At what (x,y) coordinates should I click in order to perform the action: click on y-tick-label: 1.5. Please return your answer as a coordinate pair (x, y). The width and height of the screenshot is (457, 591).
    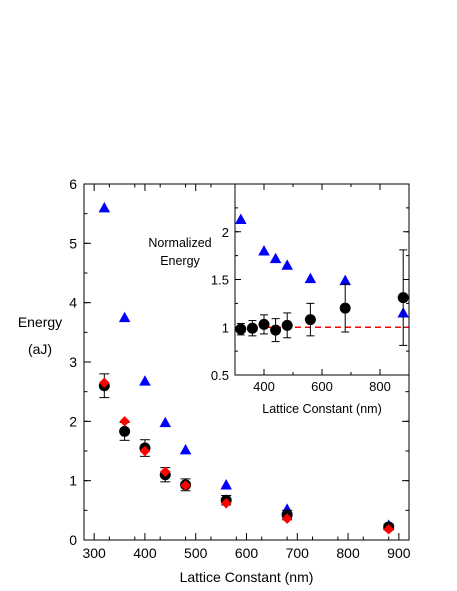
    Looking at the image, I should click on (220, 280).